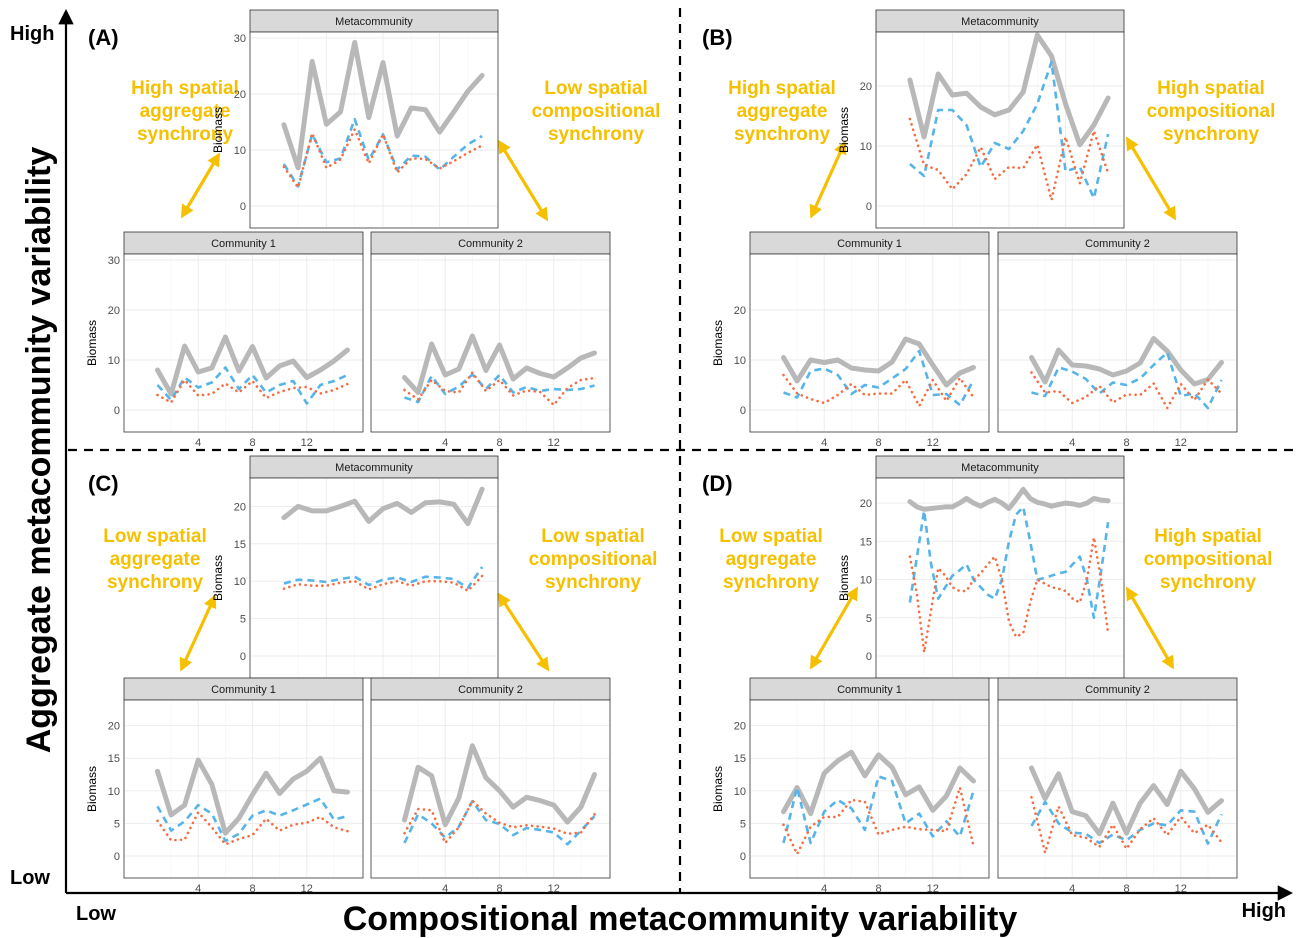  I want to click on facet-panel: Metacommunity01020304812Biomass, so click(355, 127).